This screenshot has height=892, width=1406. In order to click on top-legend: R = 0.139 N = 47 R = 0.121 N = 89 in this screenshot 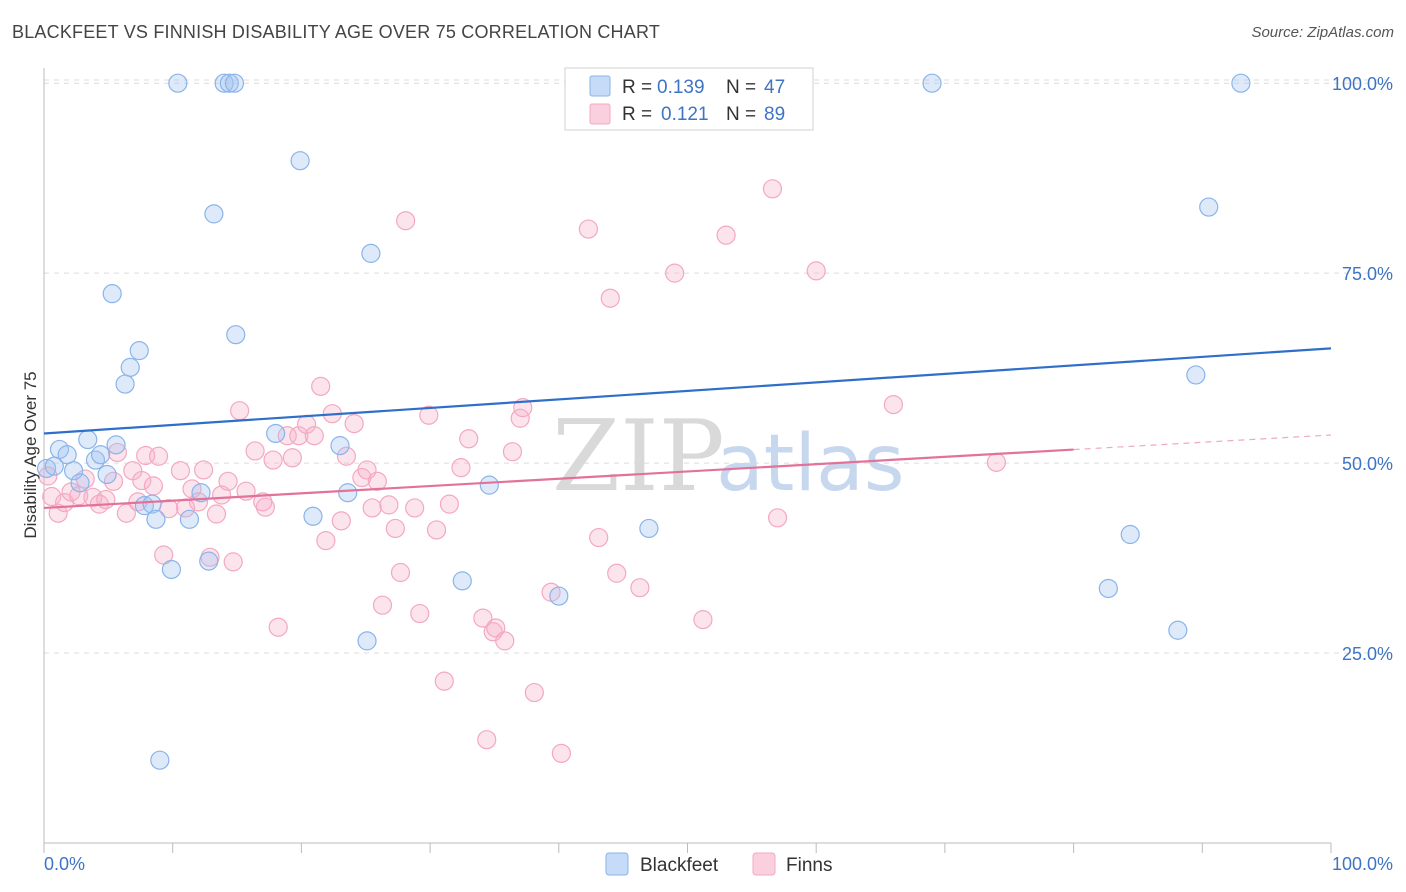, I will do `click(689, 99)`.